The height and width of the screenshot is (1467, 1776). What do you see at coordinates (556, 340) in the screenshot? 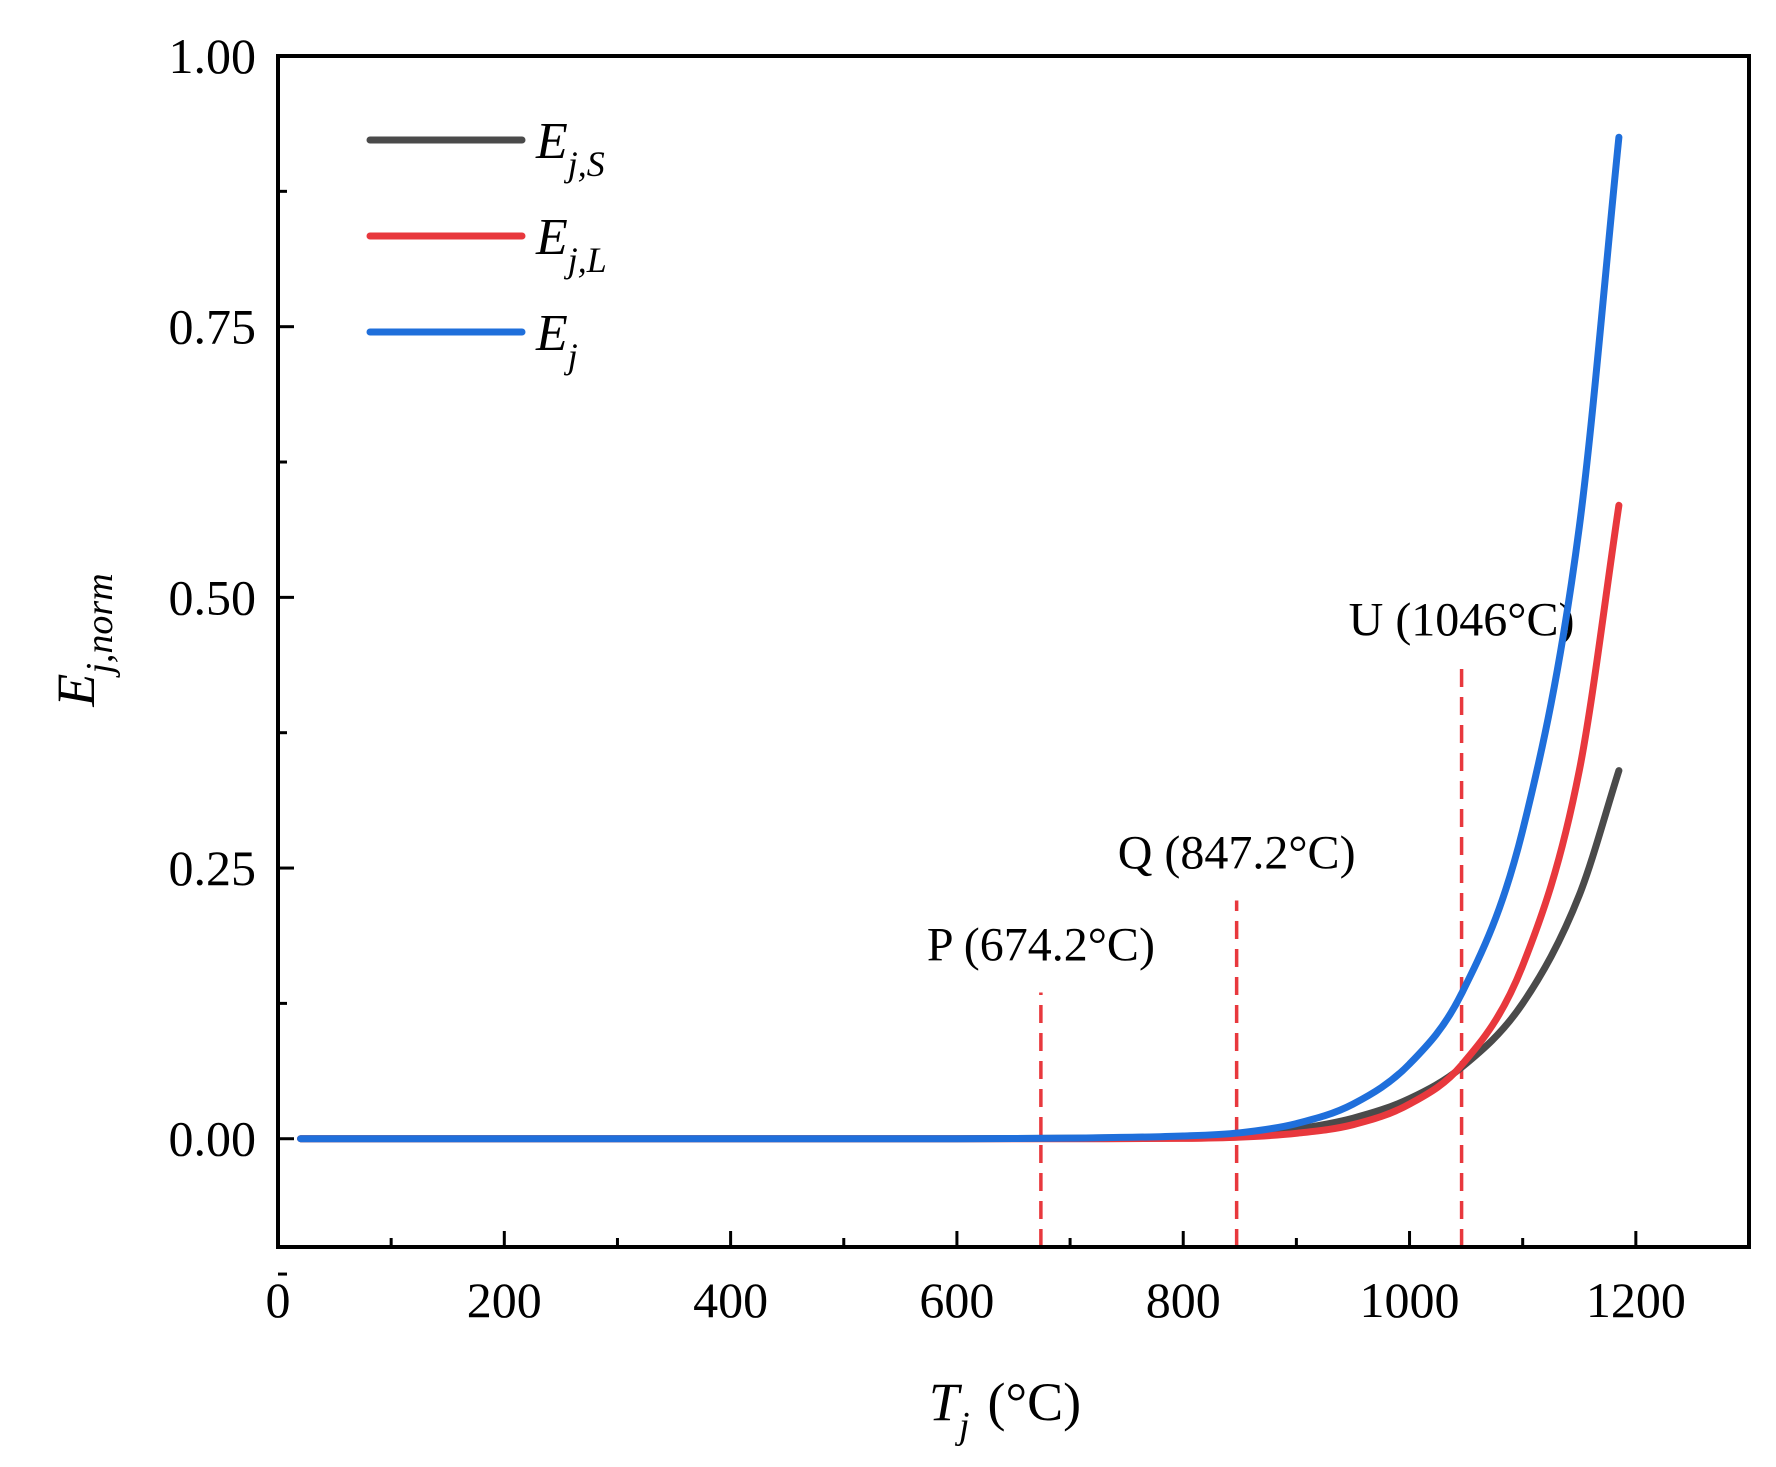
I see `legend-label: Ej` at bounding box center [556, 340].